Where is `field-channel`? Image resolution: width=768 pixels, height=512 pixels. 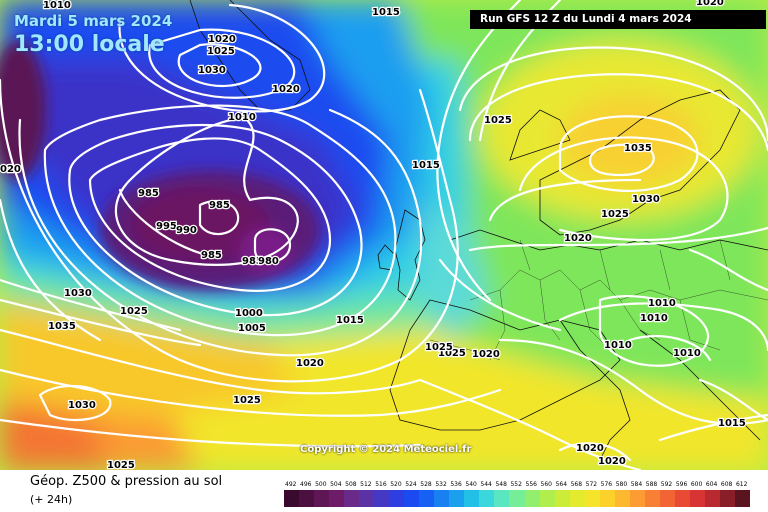
field-channel is located at coordinates (455, 270).